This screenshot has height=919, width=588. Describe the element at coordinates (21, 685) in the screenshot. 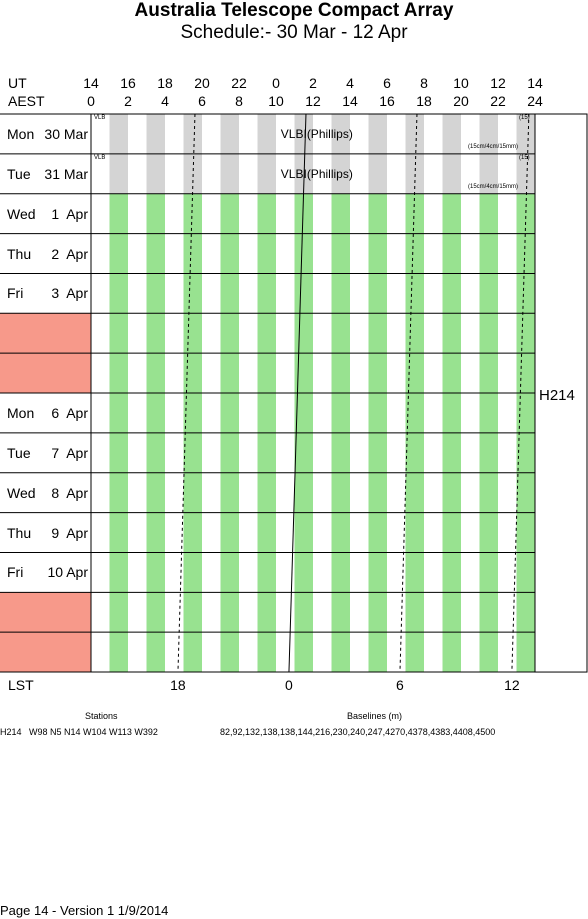

I see `lst-axis-label: LST` at that location.